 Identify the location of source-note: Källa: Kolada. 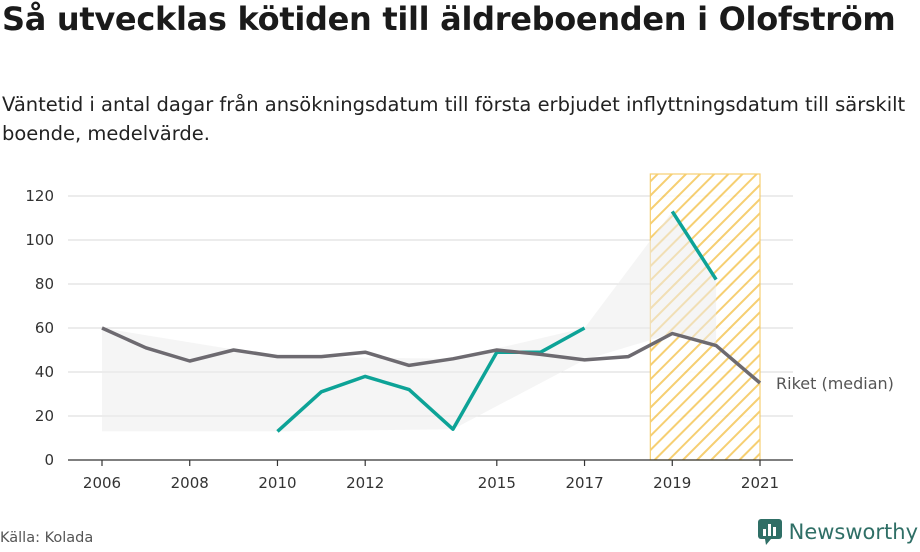
(47, 538).